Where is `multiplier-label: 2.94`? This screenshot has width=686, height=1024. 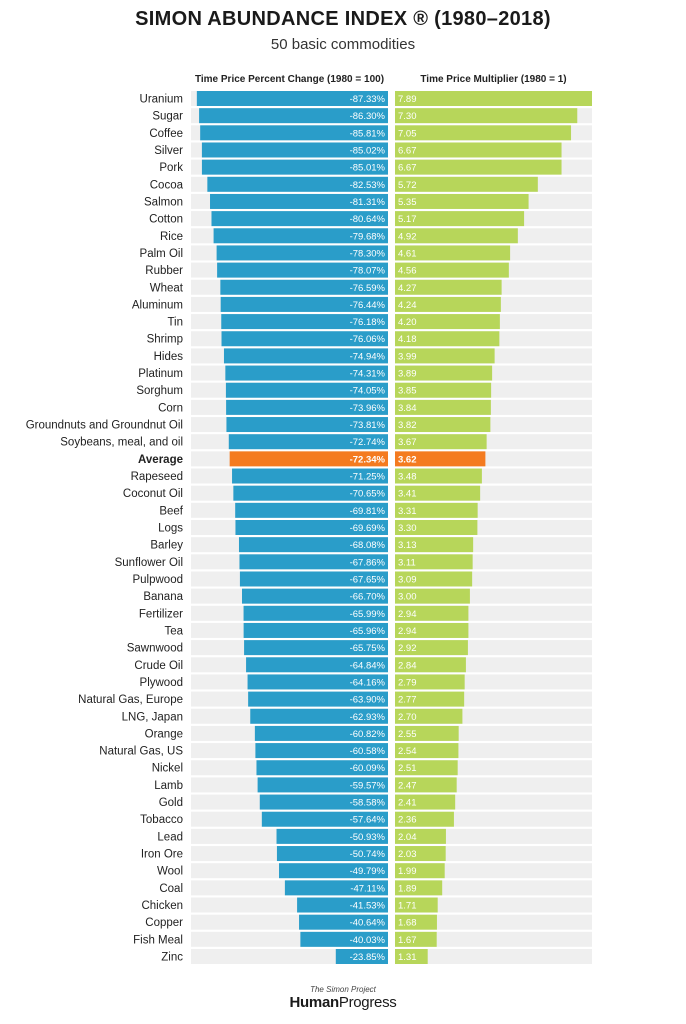
multiplier-label: 2.94 is located at coordinates (407, 631).